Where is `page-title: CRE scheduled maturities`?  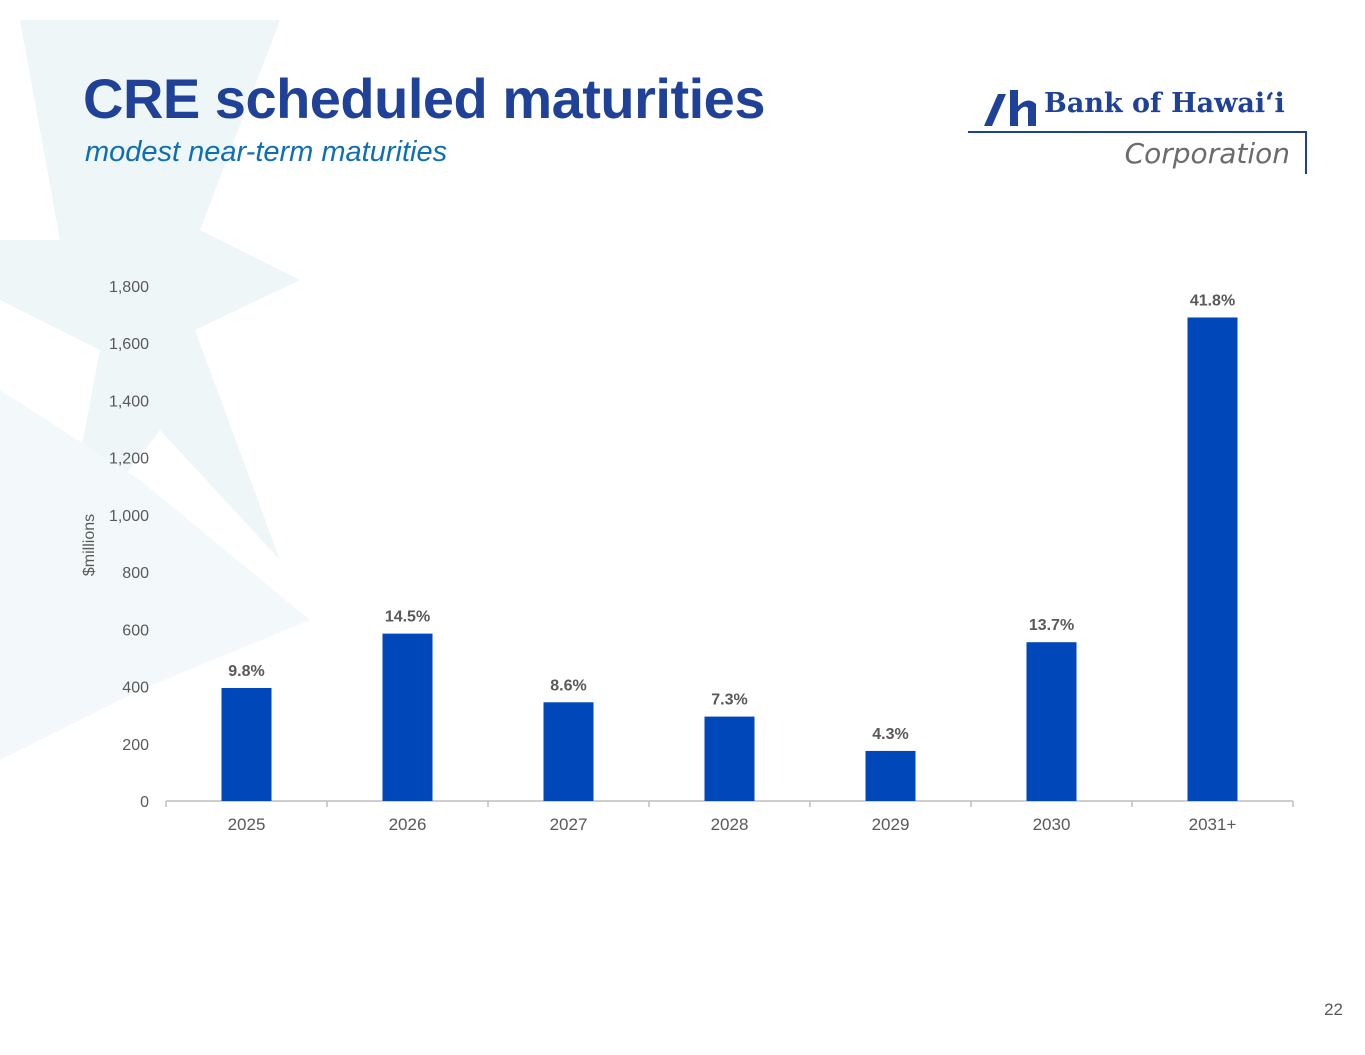
page-title: CRE scheduled maturities is located at coordinates (424, 98).